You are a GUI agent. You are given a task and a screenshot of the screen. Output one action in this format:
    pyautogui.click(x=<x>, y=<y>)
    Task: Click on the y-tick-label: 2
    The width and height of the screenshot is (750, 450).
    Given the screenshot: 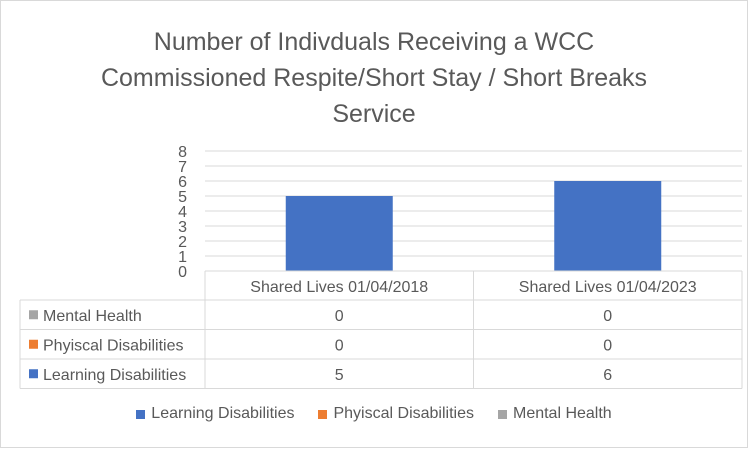 What is the action you would take?
    pyautogui.click(x=182, y=242)
    